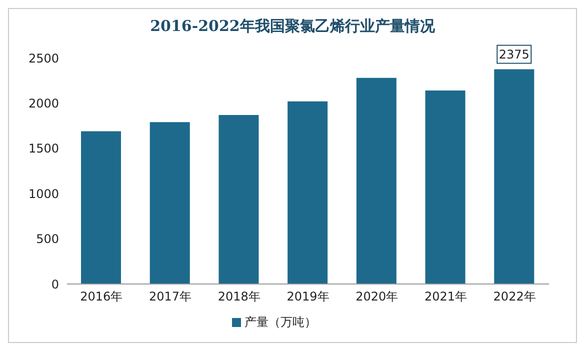 The width and height of the screenshot is (583, 349). I want to click on x-tick-label: 2018年, so click(239, 297).